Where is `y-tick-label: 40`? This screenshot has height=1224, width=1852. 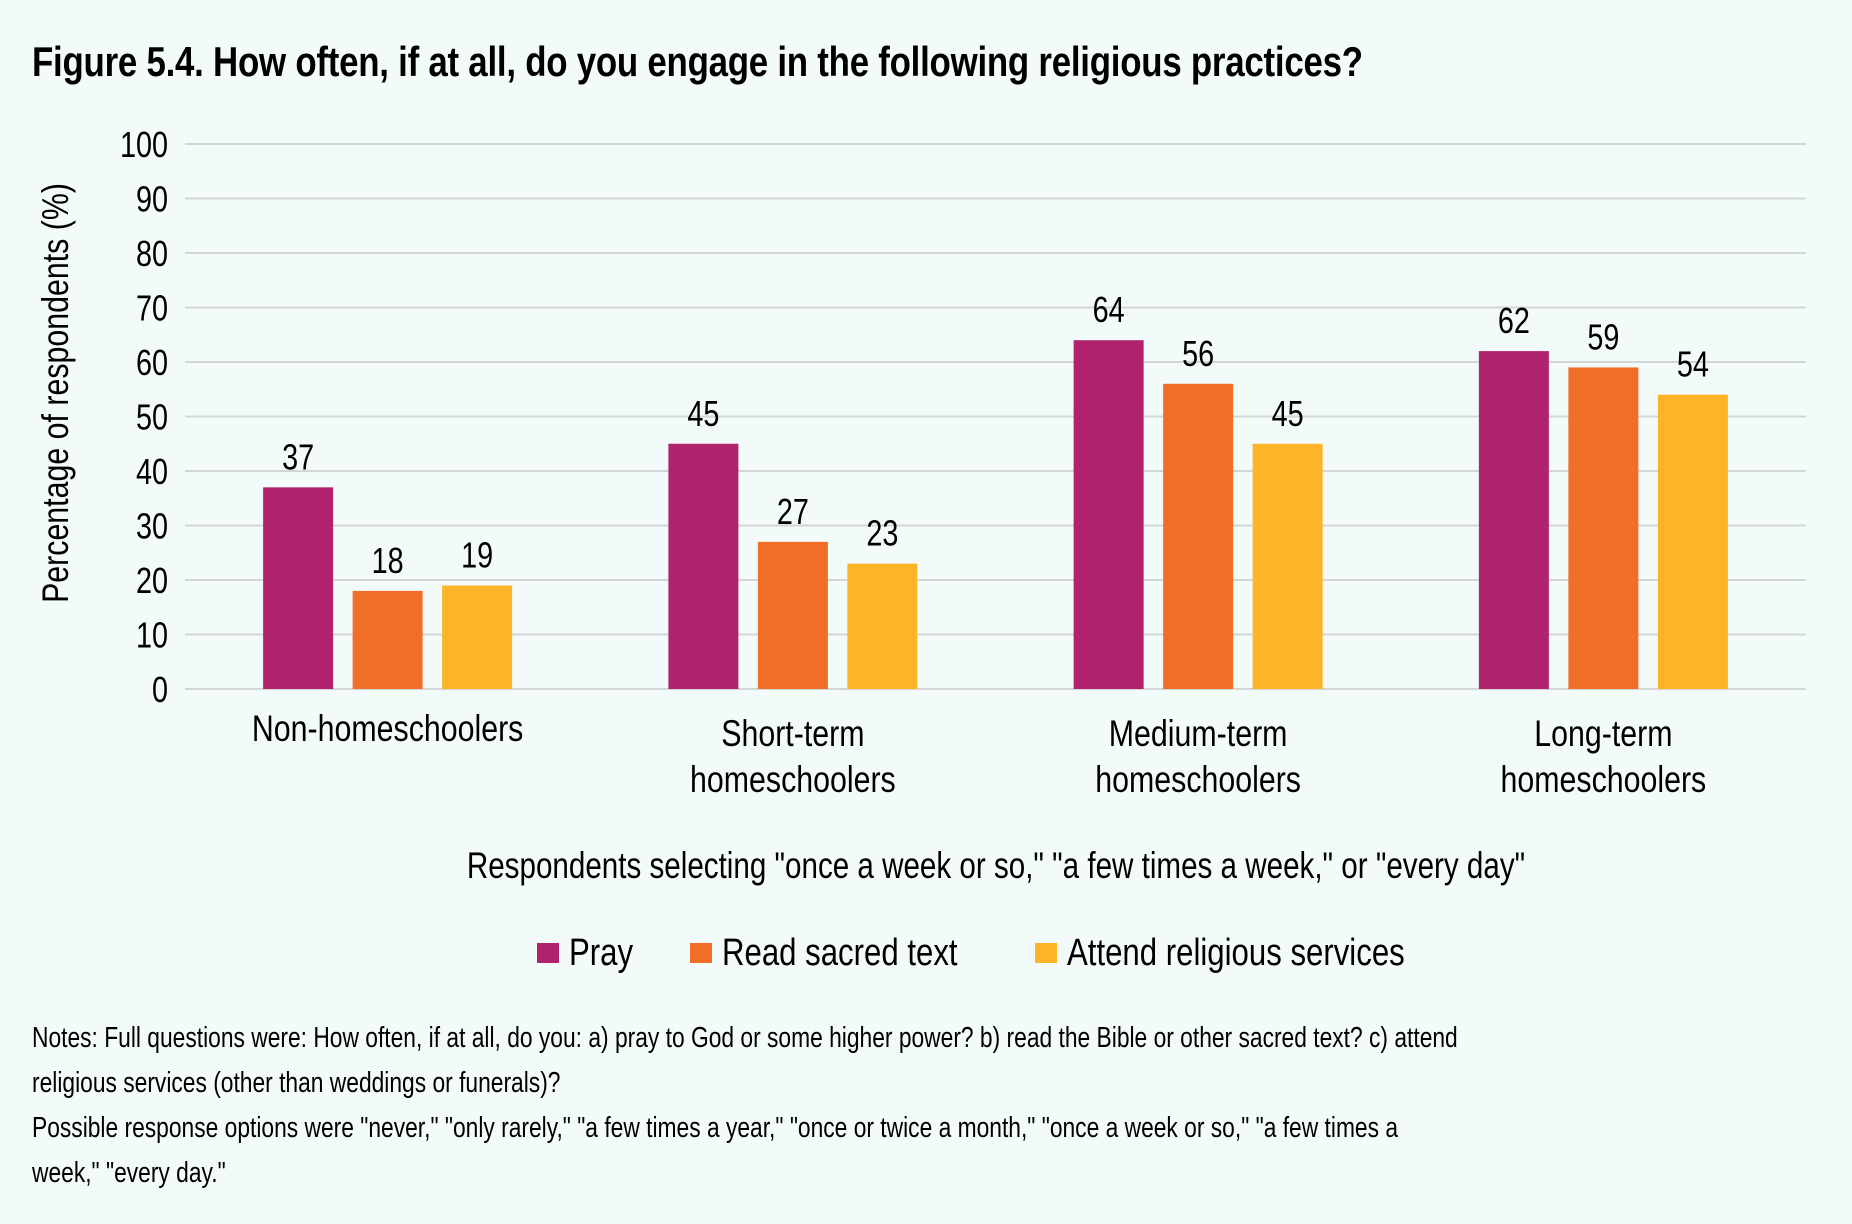
y-tick-label: 40 is located at coordinates (152, 471).